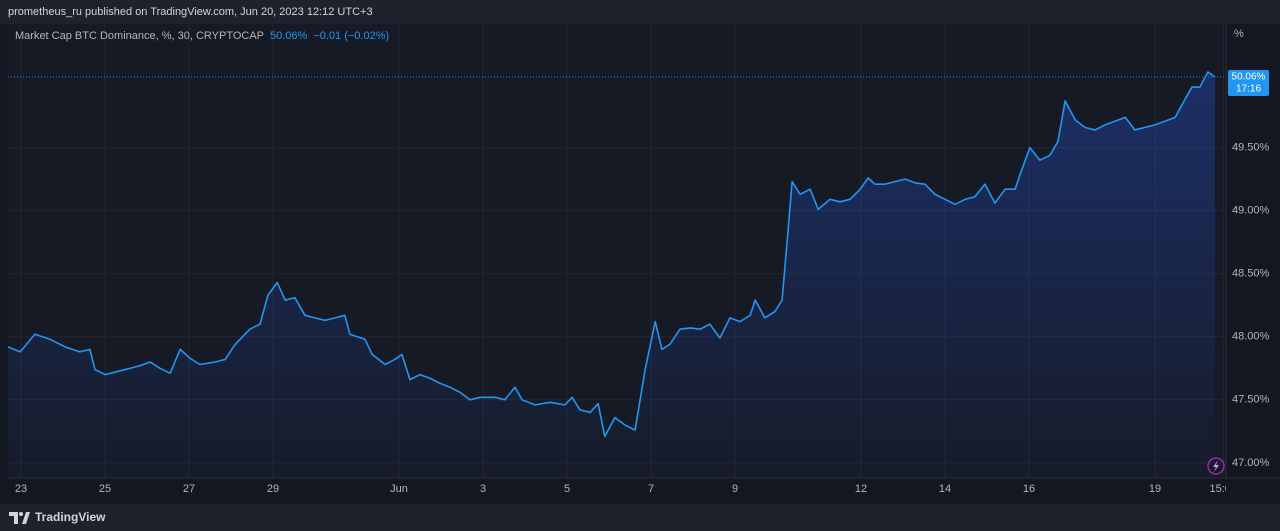  What do you see at coordinates (1251, 337) in the screenshot?
I see `y-tick-label: 48.00%` at bounding box center [1251, 337].